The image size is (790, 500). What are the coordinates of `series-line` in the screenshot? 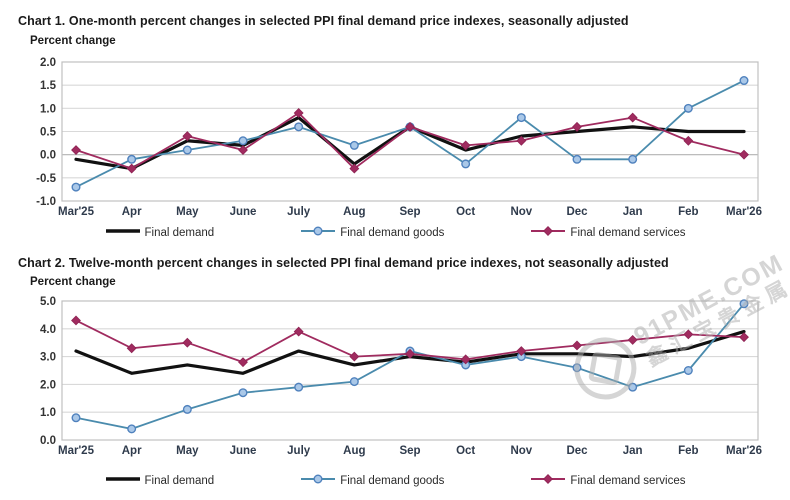 It's located at (410, 141).